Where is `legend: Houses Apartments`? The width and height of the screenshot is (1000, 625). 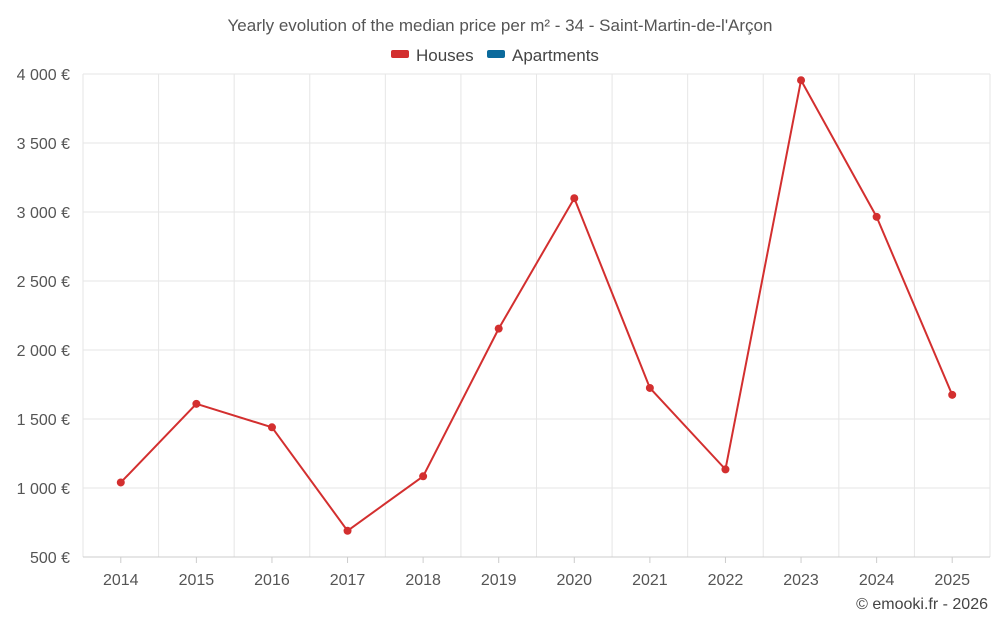
legend: Houses Apartments is located at coordinates (495, 55).